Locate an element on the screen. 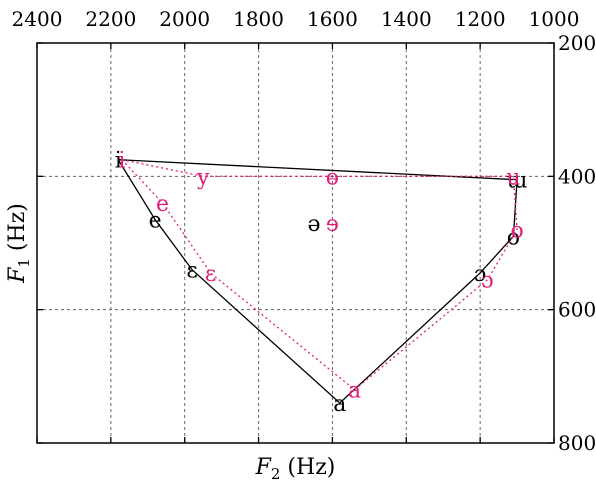 This screenshot has width=596, height=482. x-tick-label: 1200 is located at coordinates (480, 19).